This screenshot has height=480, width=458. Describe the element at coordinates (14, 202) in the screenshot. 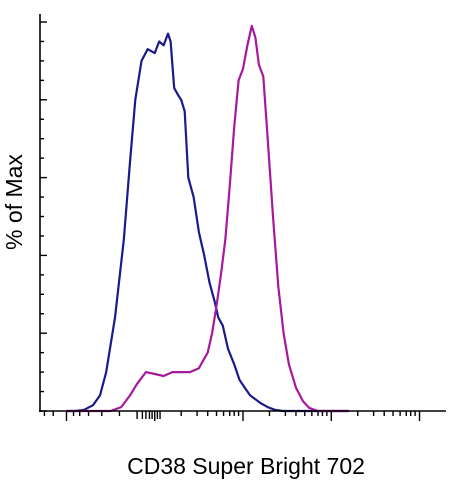

I see `y-axis-label: % of Max` at that location.